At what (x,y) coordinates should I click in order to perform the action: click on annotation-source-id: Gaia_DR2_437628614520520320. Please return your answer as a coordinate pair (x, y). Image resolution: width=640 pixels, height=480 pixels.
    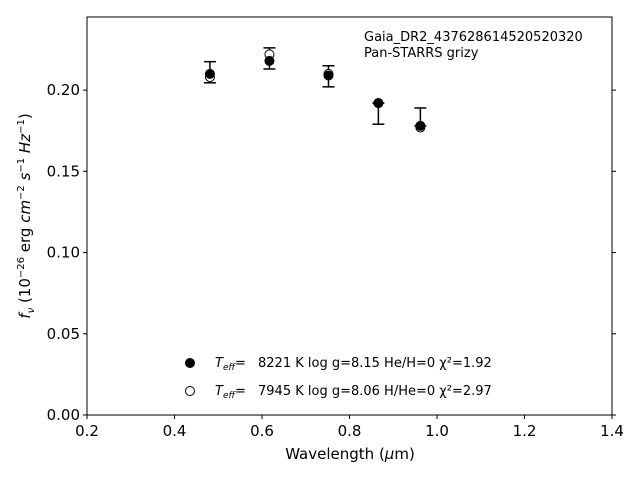
    Looking at the image, I should click on (473, 37).